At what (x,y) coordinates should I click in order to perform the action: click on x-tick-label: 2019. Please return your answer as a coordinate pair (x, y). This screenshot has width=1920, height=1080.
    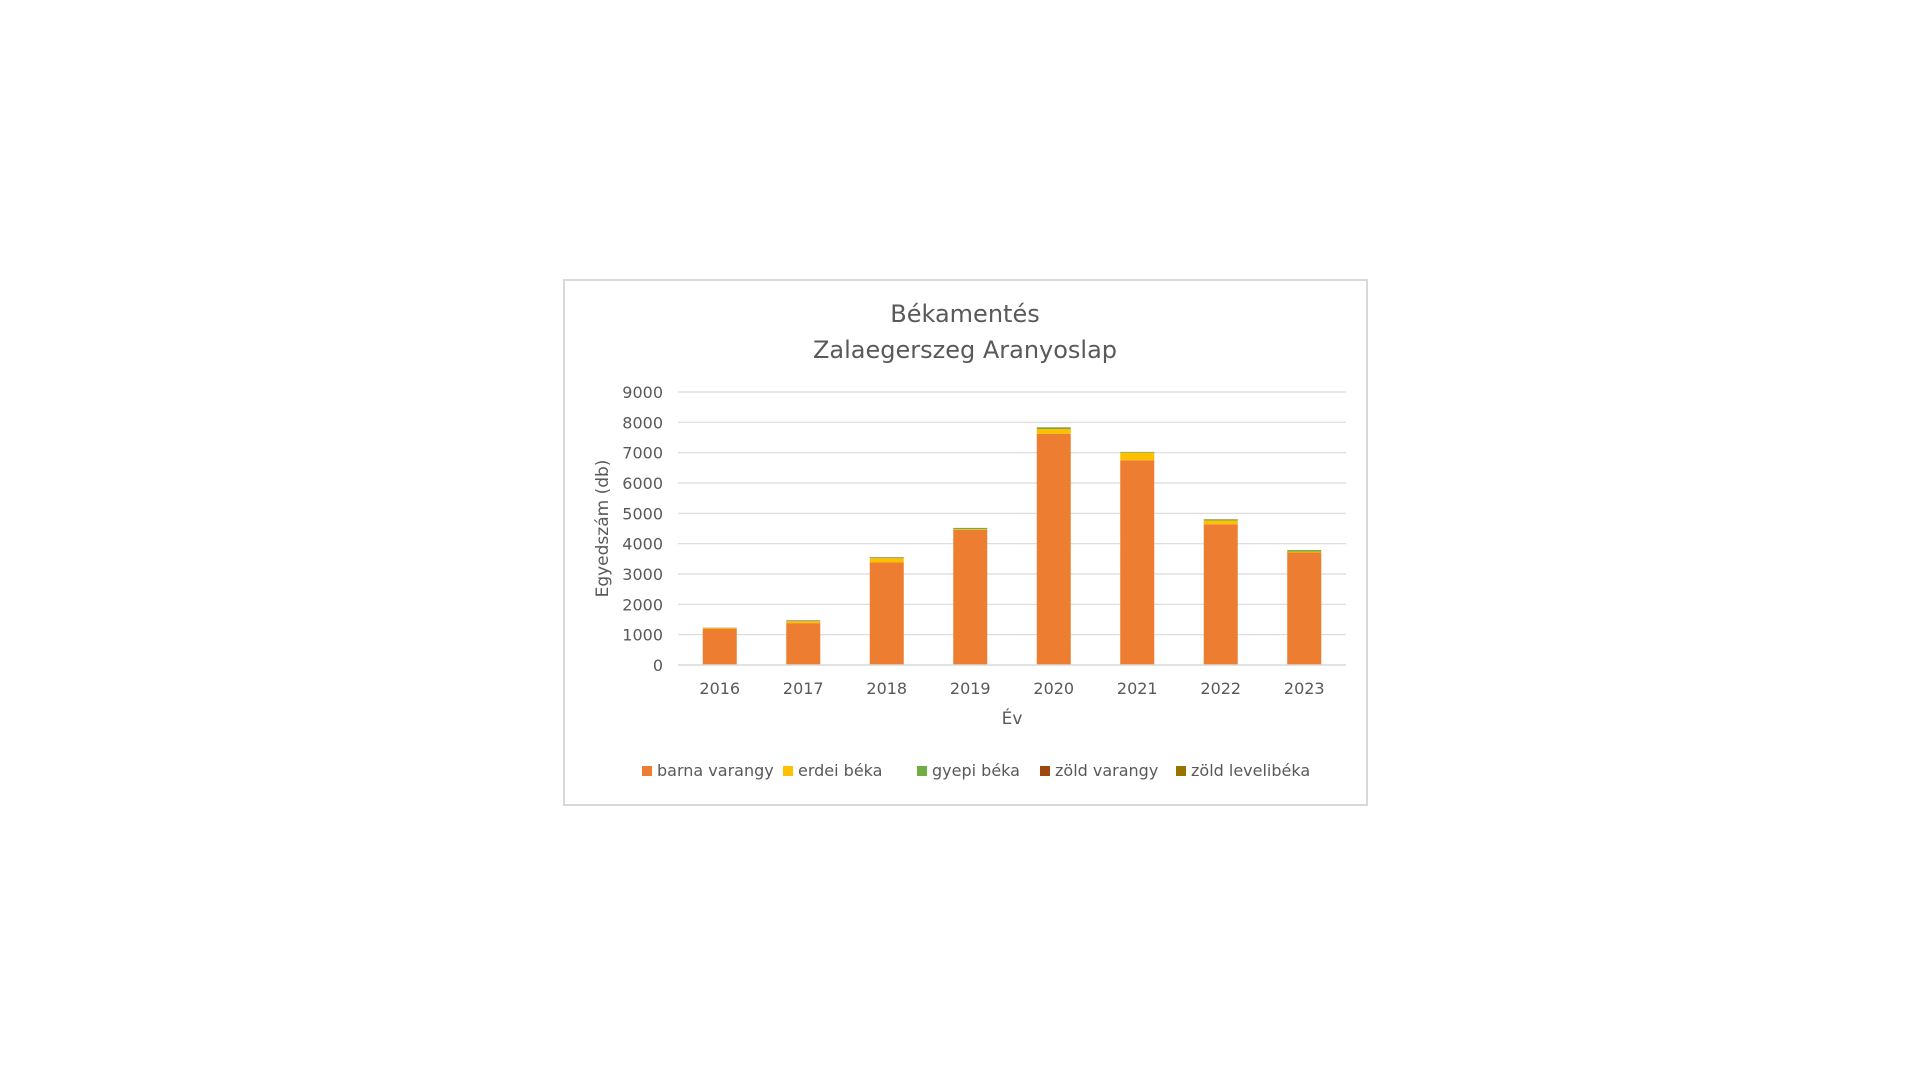
    Looking at the image, I should click on (970, 688).